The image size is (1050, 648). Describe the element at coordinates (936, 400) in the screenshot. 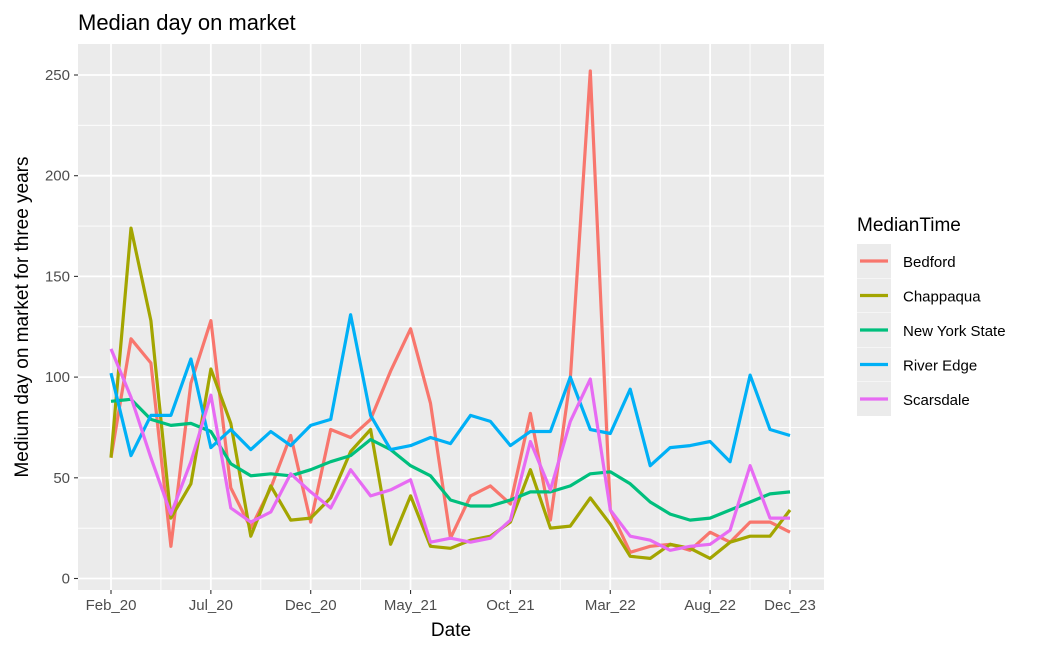

I see `legend-label-scarsdale: Scarsdale` at that location.